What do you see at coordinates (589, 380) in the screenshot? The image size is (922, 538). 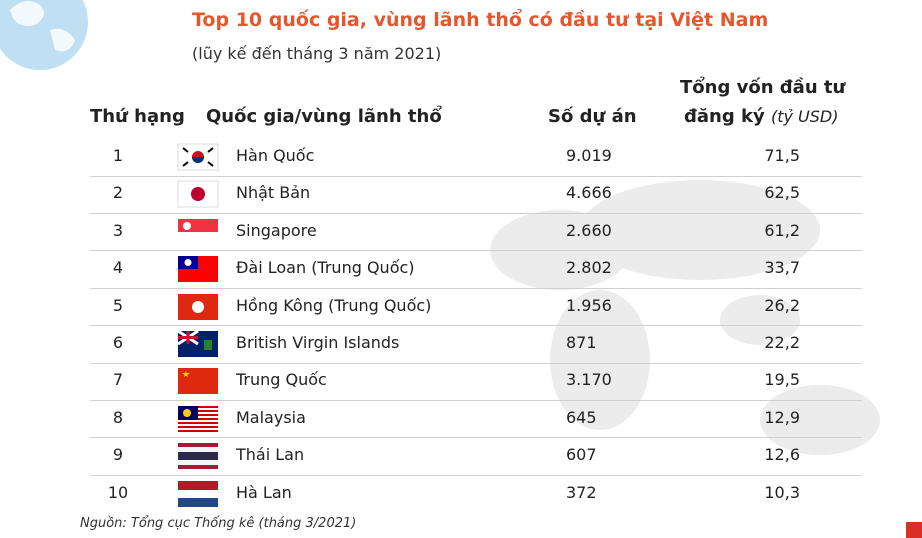 I see `projects: 3.170` at bounding box center [589, 380].